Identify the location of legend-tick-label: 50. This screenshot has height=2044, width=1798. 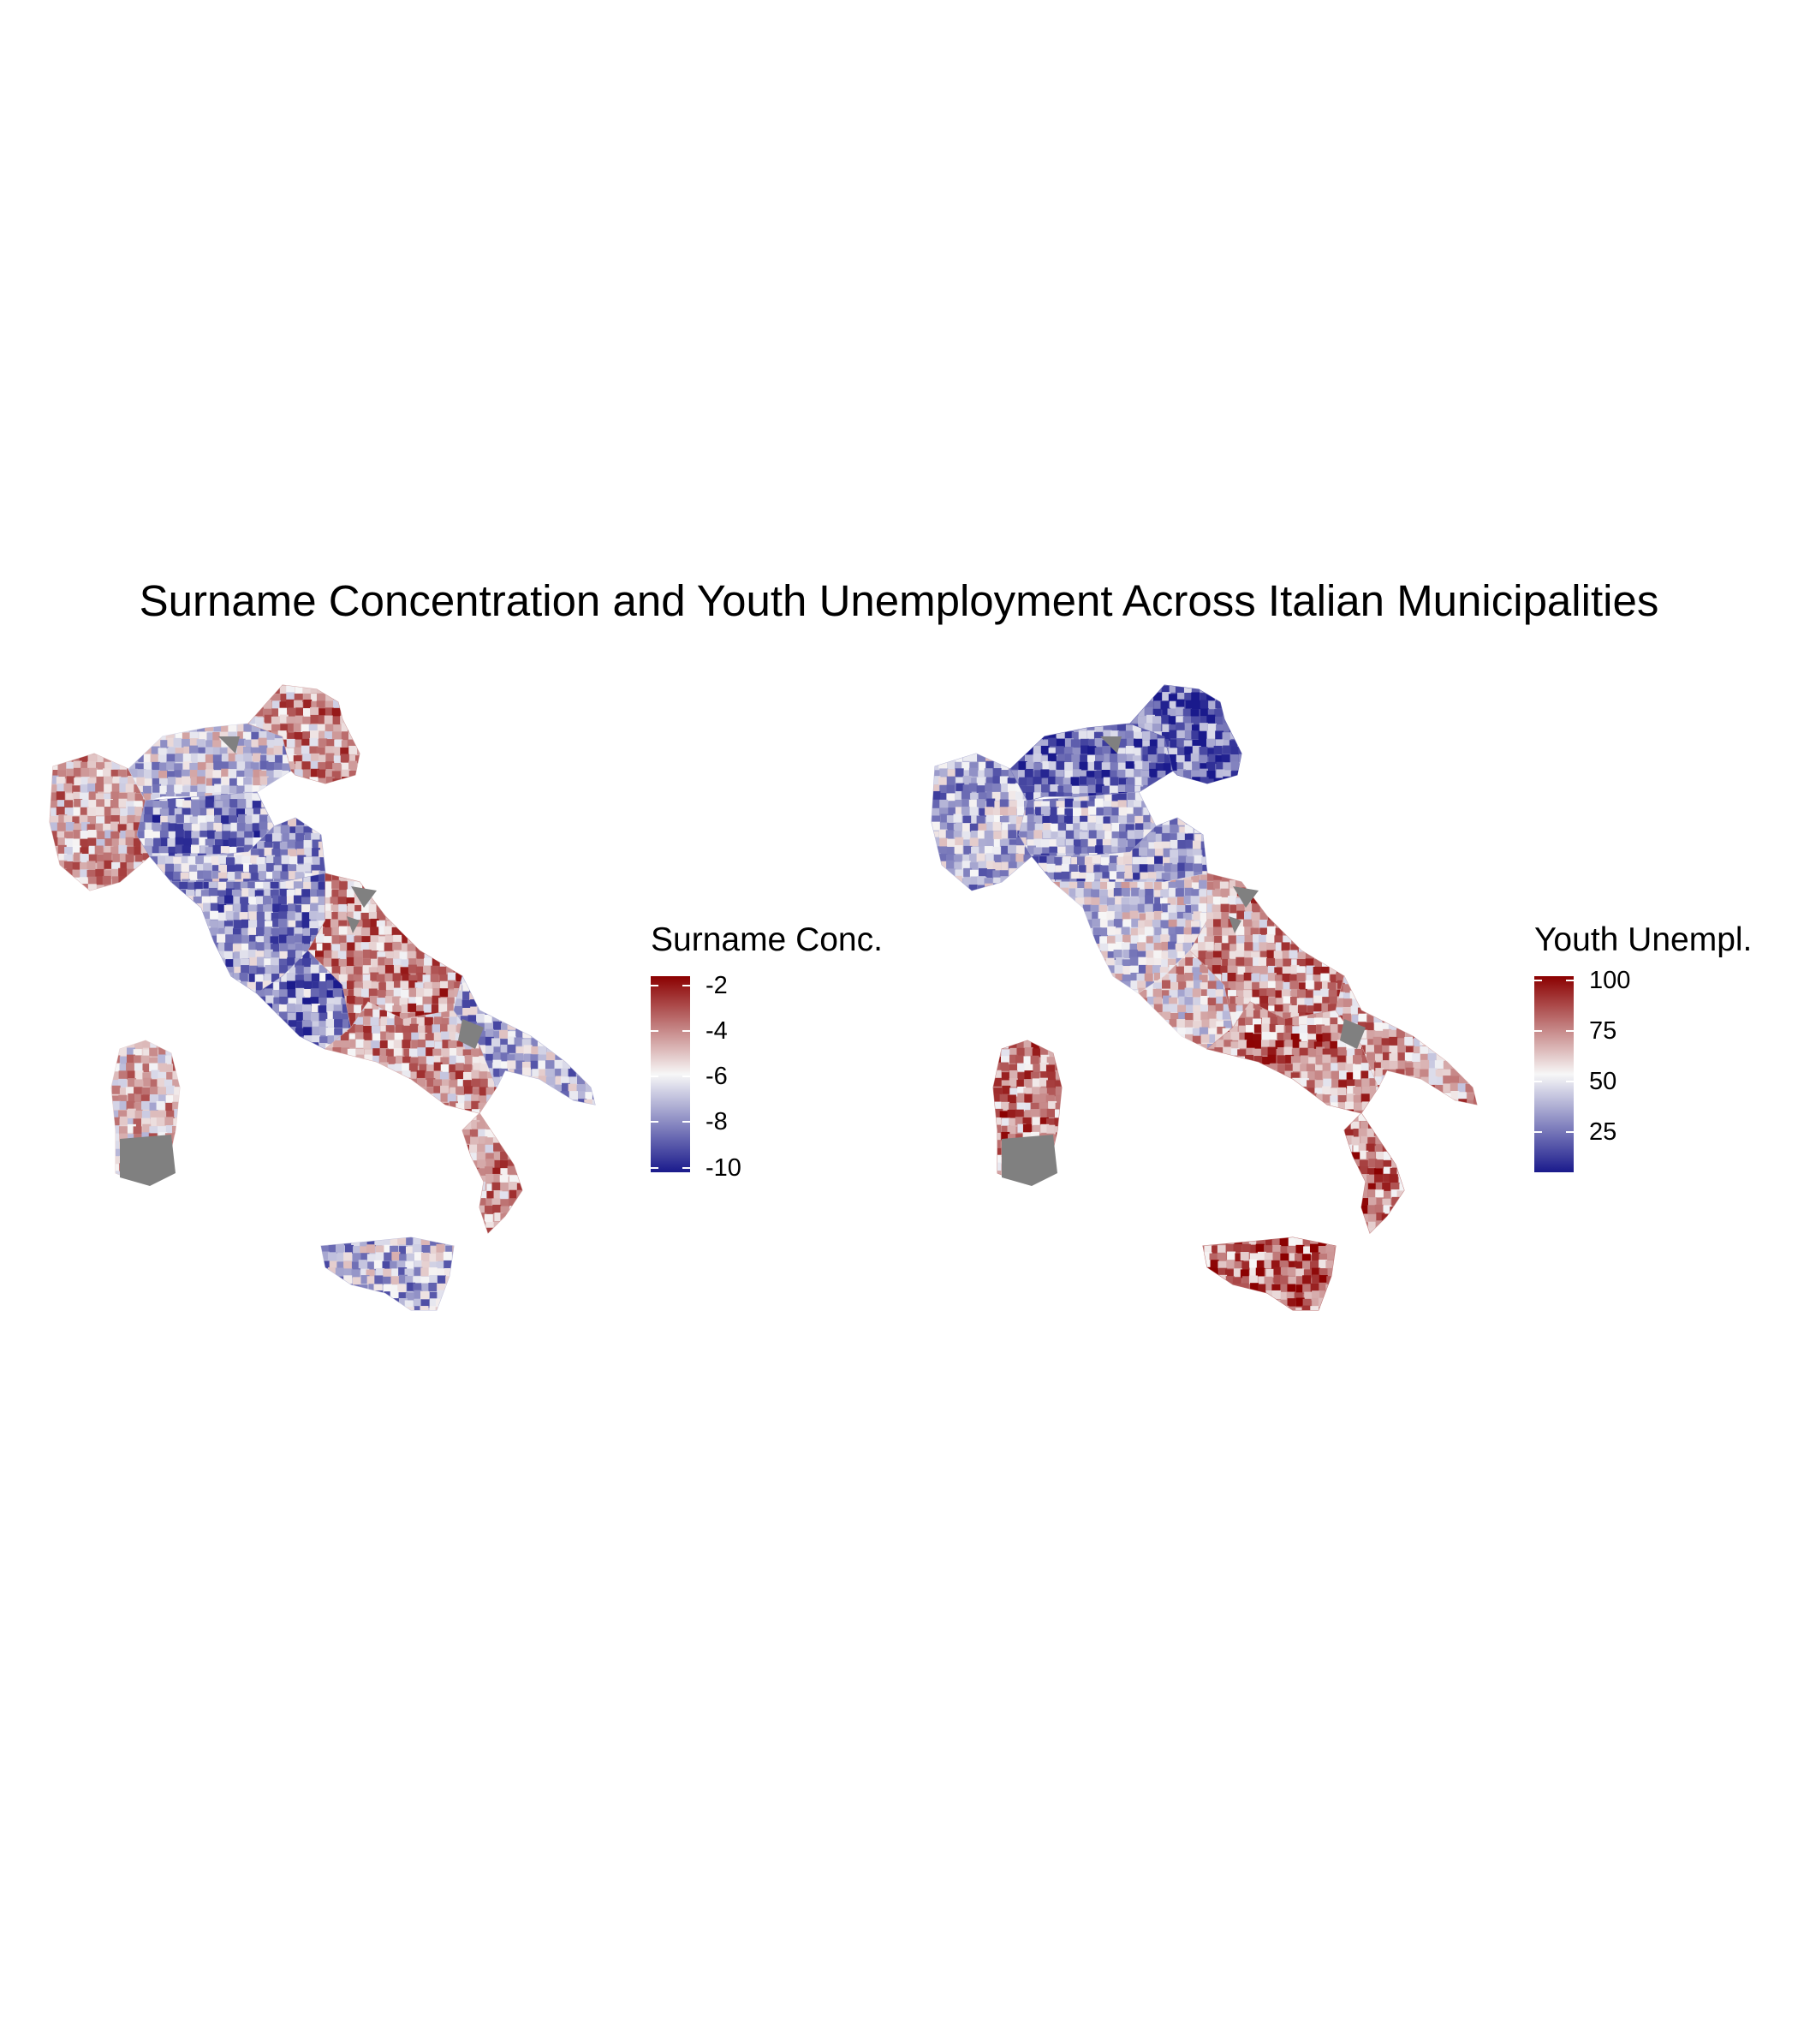
(1603, 1081).